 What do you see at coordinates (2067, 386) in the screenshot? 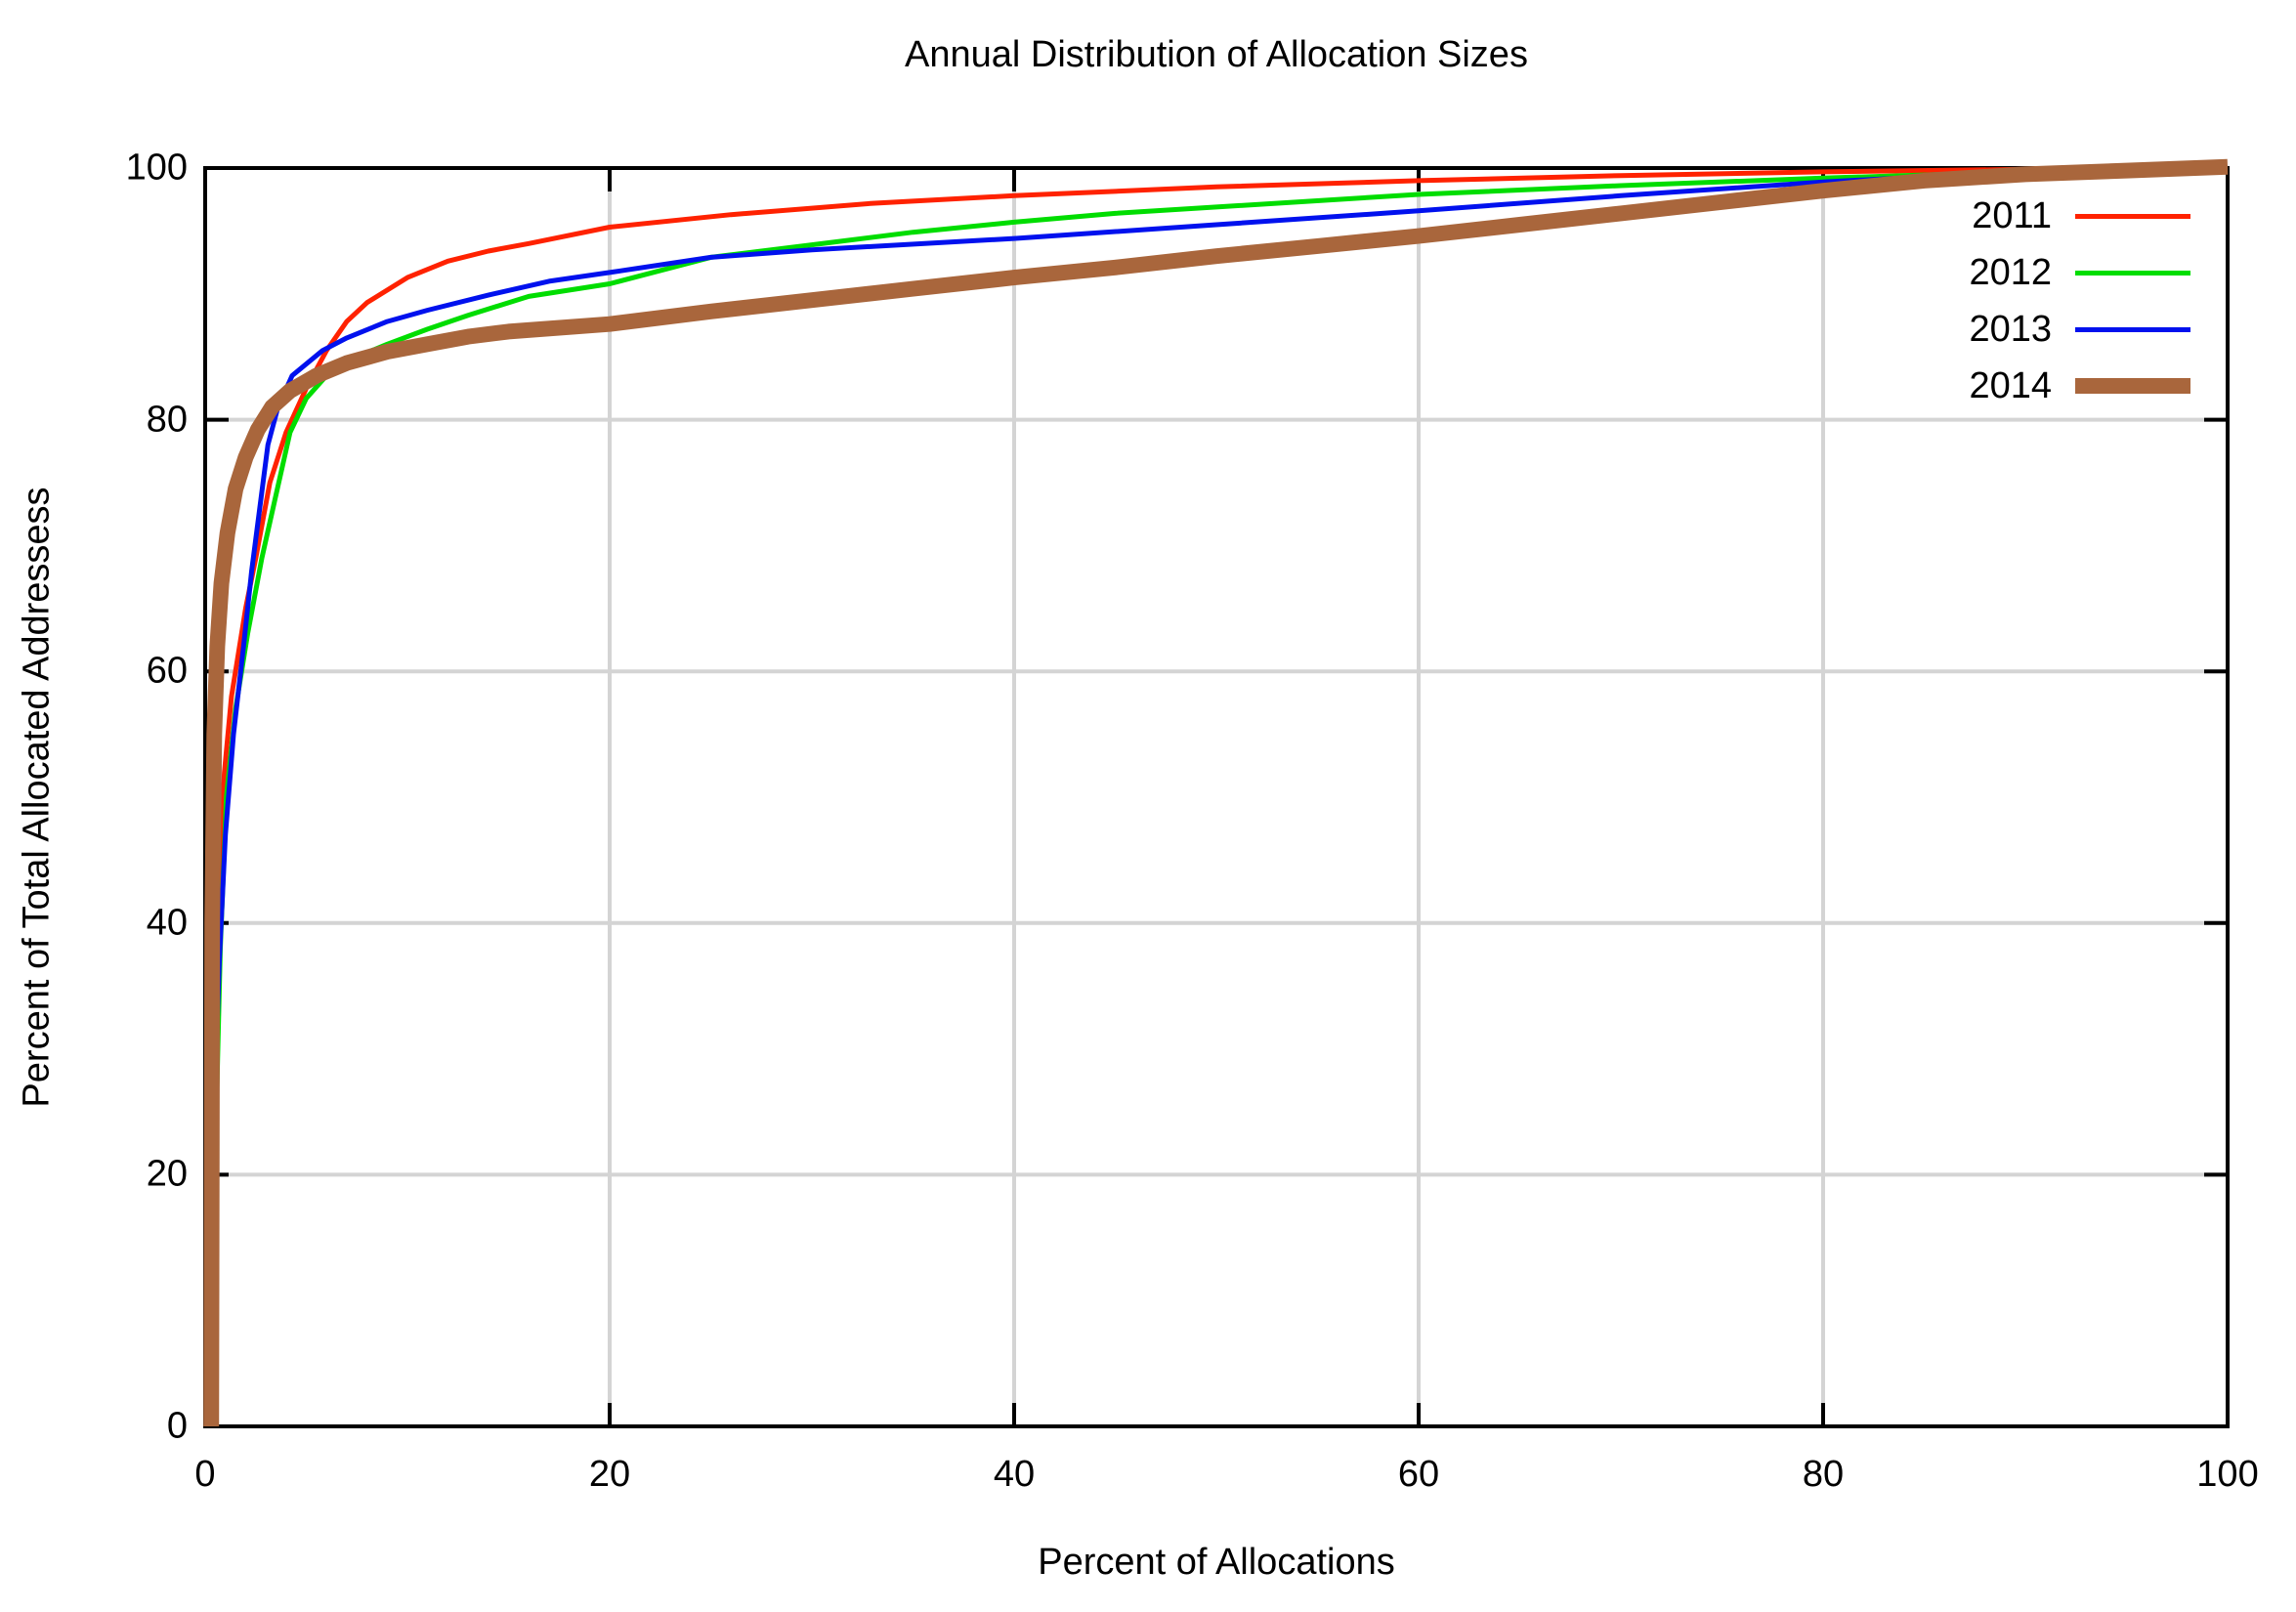
I see `legend-item-2014: 2014` at bounding box center [2067, 386].